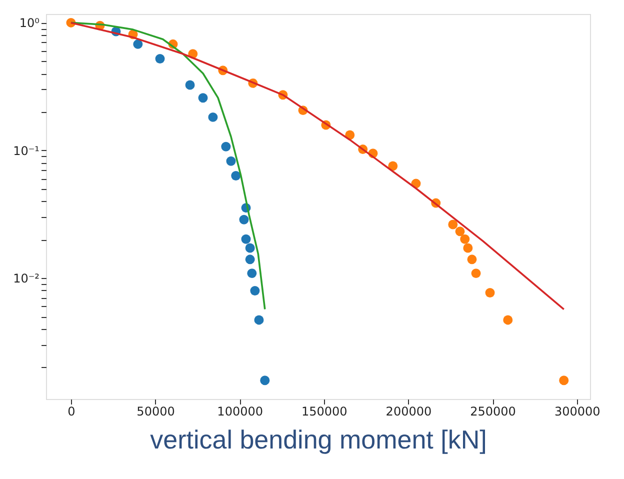  I want to click on y-tick-label: 10⁻¹, so click(26, 151).